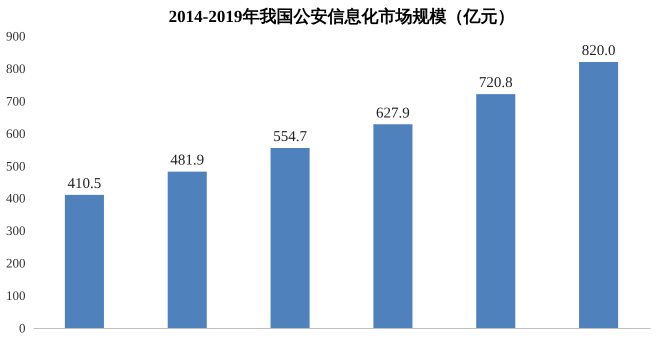 The width and height of the screenshot is (660, 346). Describe the element at coordinates (341, 16) in the screenshot. I see `chart-title: 2014-2019年我国公安信息化市场规模（亿元）` at that location.